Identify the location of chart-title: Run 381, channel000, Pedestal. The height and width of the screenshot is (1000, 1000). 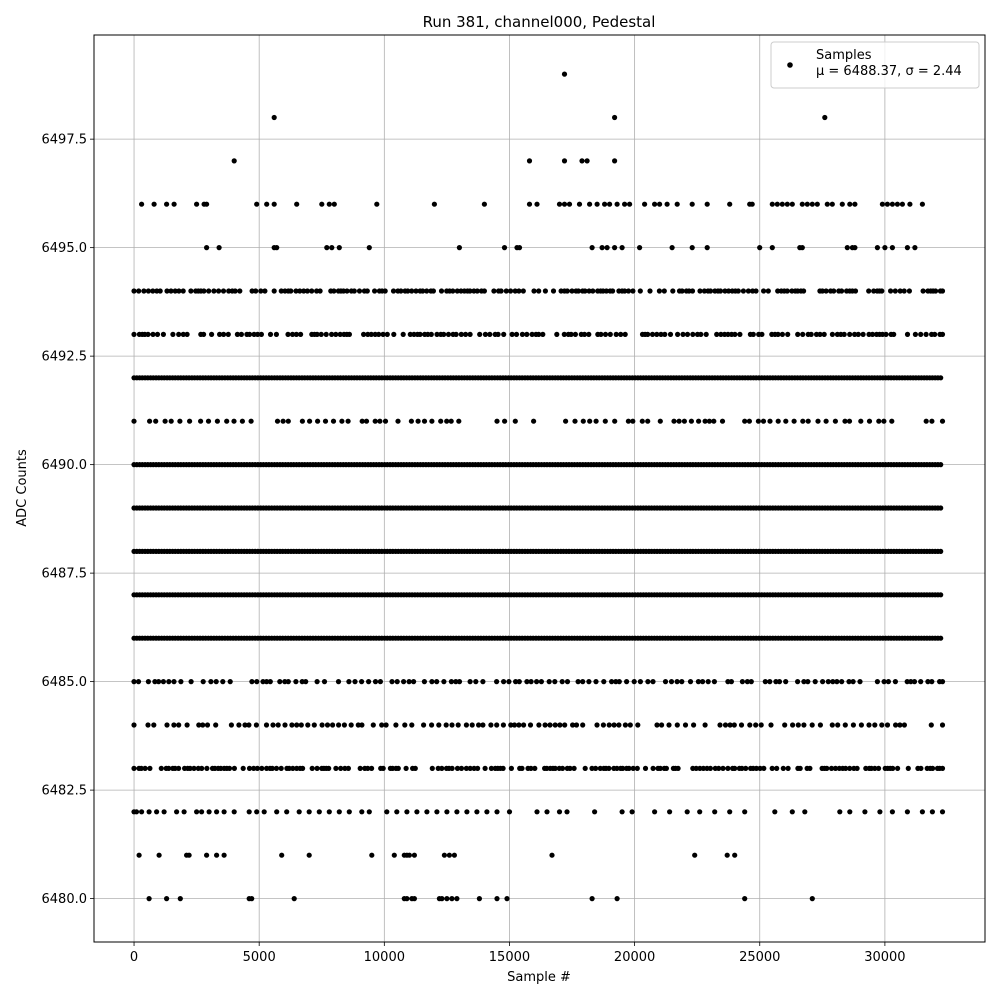
(539, 22).